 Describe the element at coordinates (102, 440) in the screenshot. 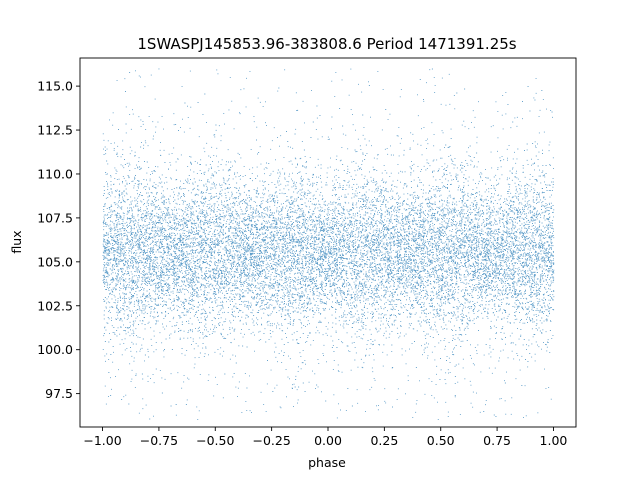

I see `x-tick-label: −1.00` at that location.